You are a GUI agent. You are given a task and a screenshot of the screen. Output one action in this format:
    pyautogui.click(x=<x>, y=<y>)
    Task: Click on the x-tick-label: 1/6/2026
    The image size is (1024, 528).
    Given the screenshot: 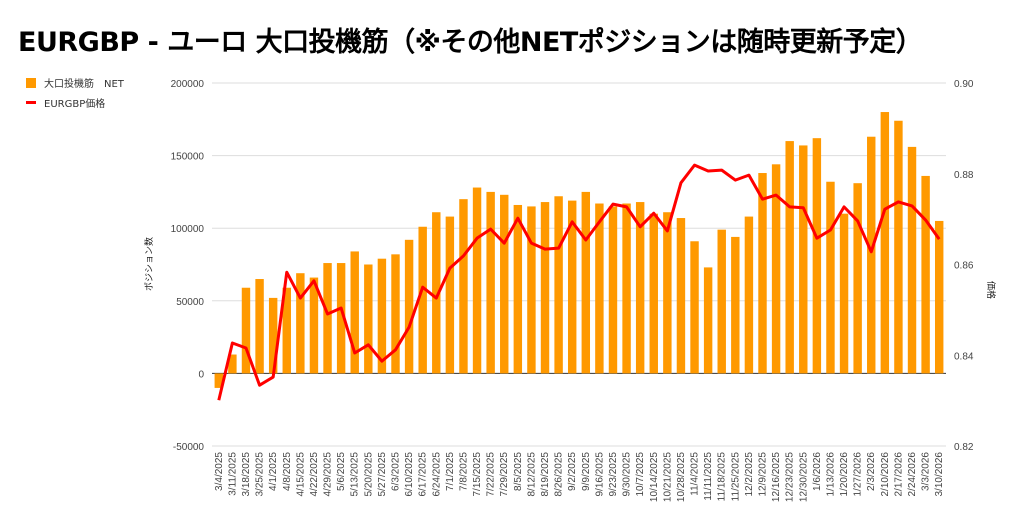 What is the action you would take?
    pyautogui.click(x=817, y=471)
    